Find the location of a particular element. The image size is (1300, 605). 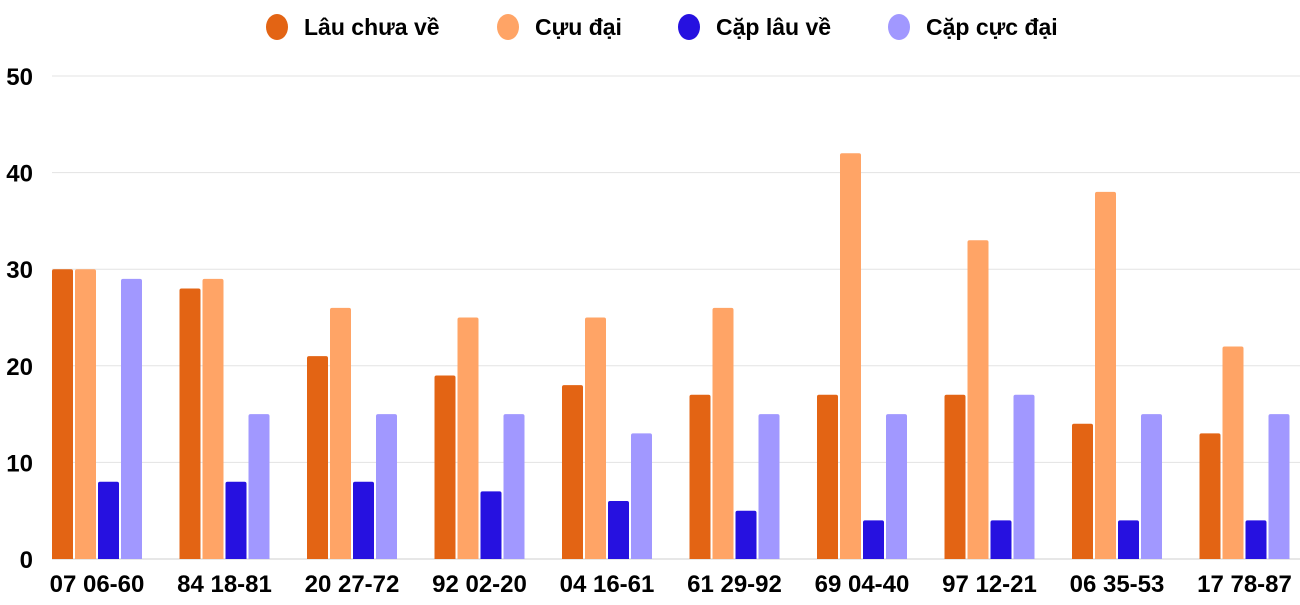

legend-item: Cựu đại is located at coordinates (559, 27).